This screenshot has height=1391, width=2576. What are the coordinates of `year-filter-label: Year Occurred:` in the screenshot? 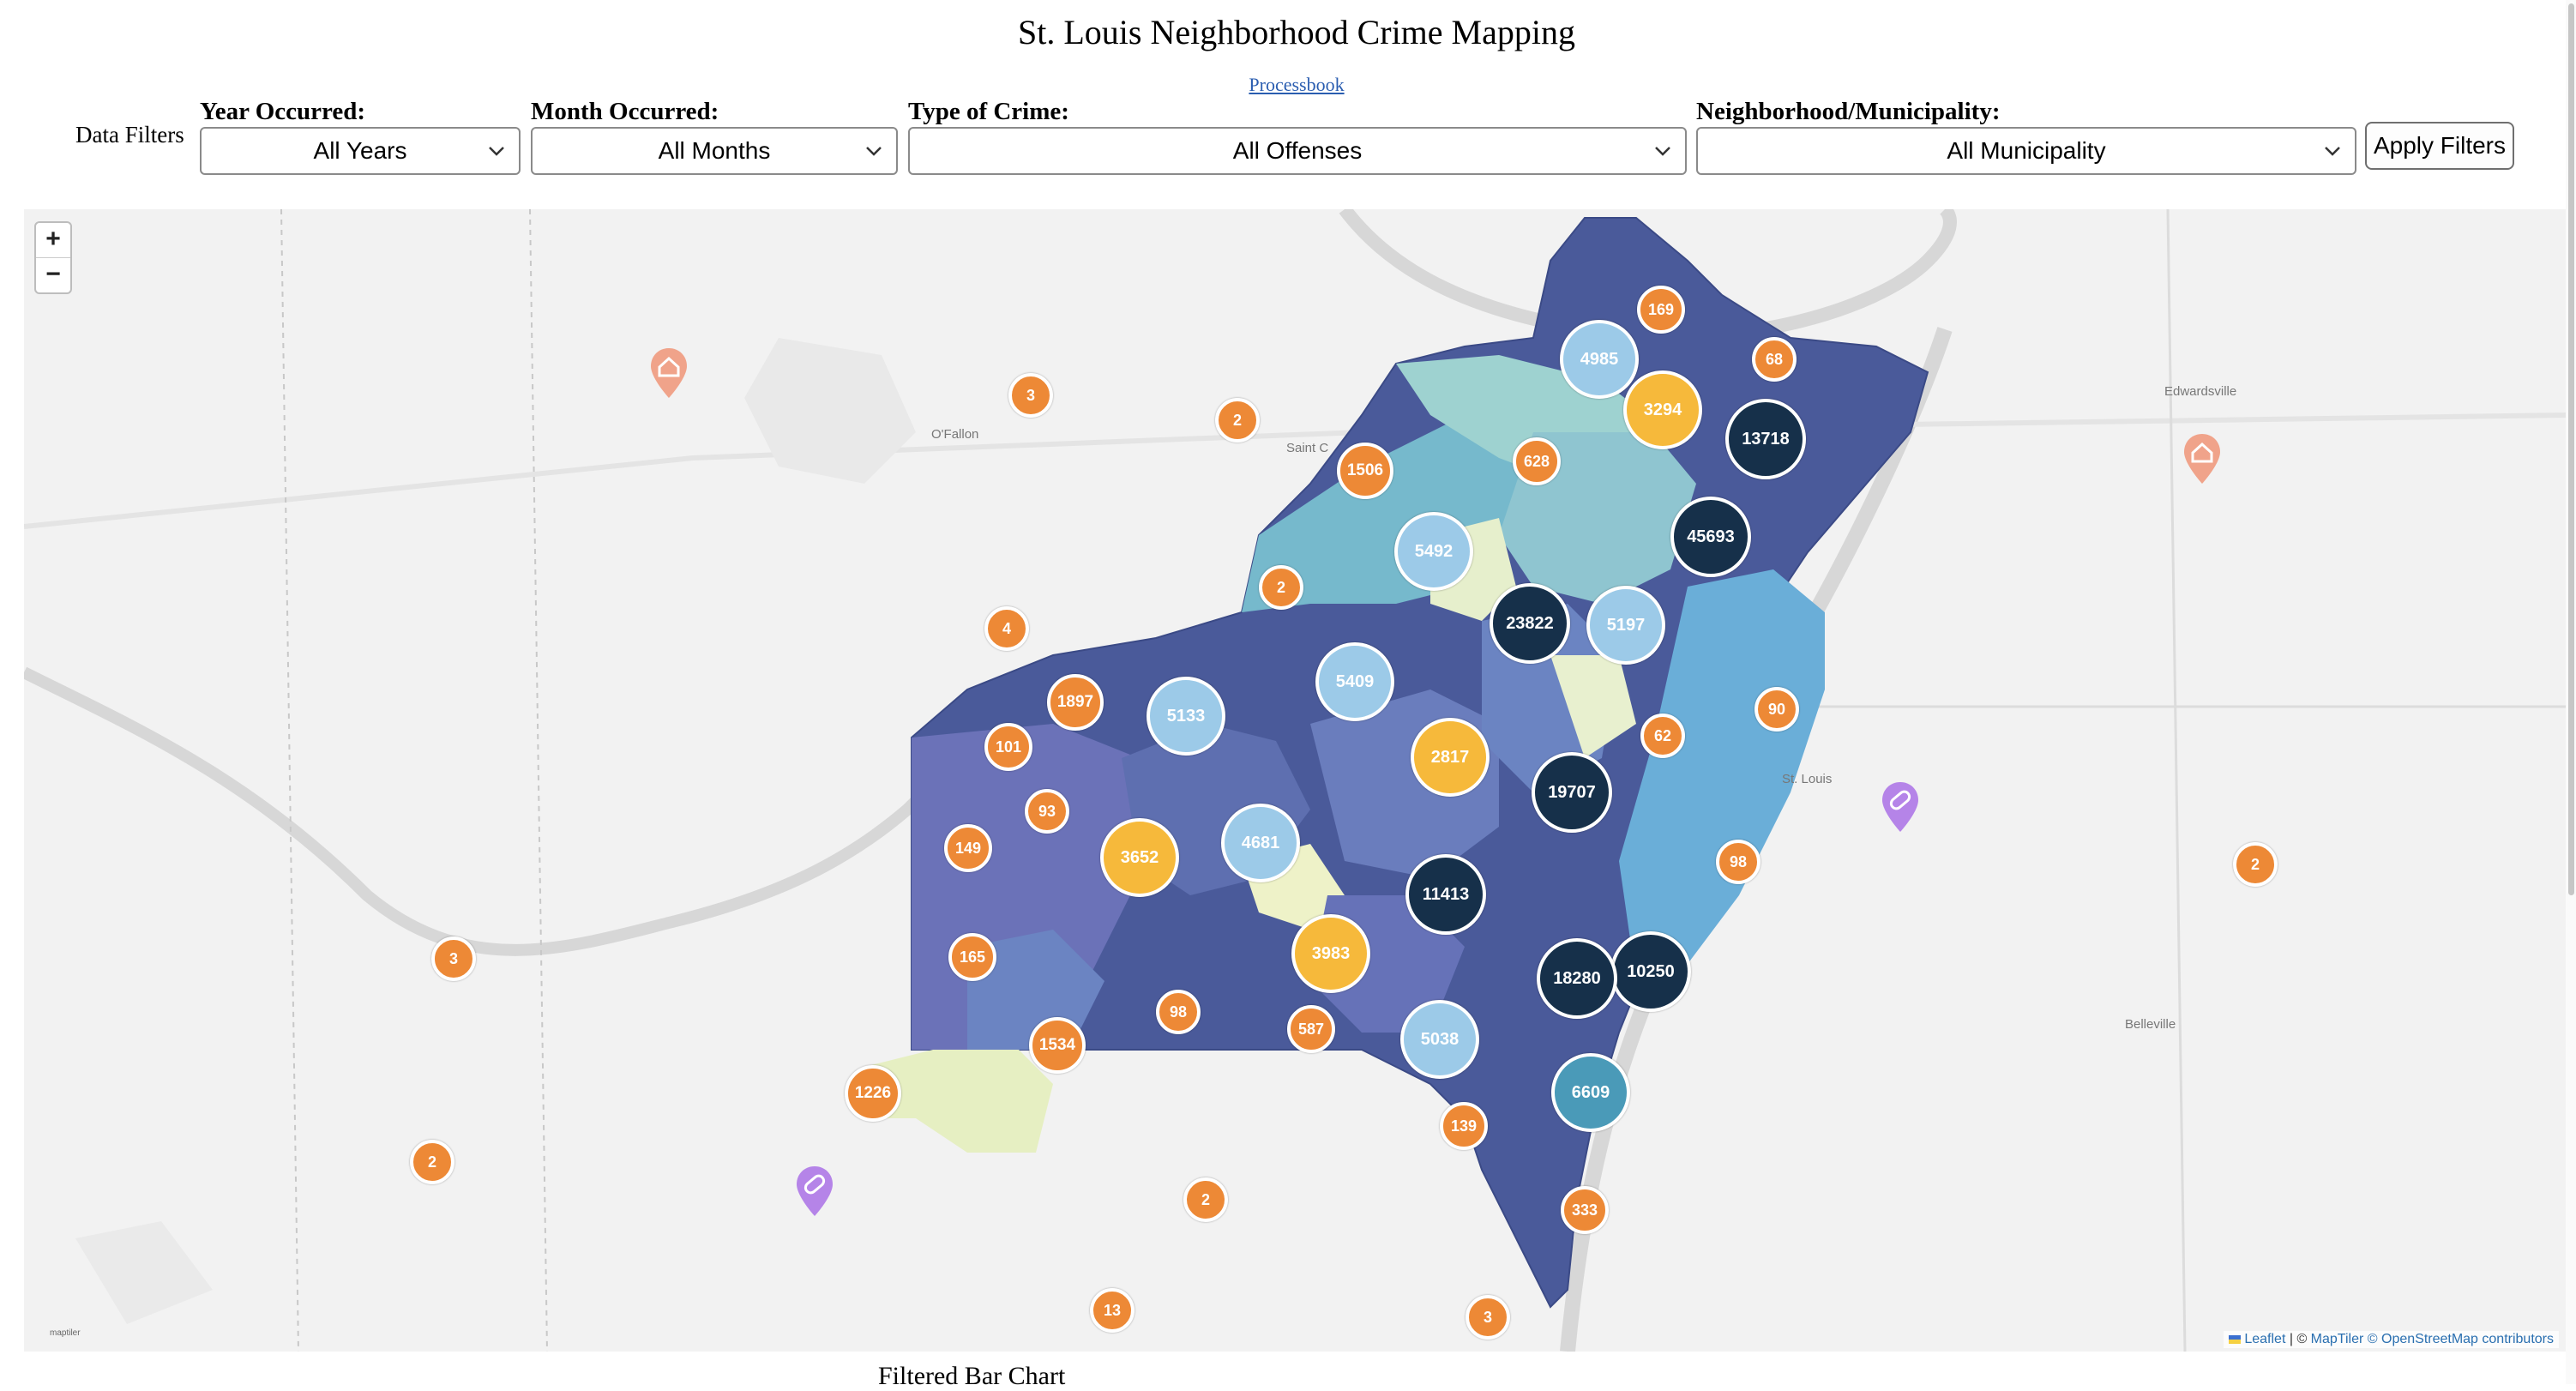 It's located at (283, 112).